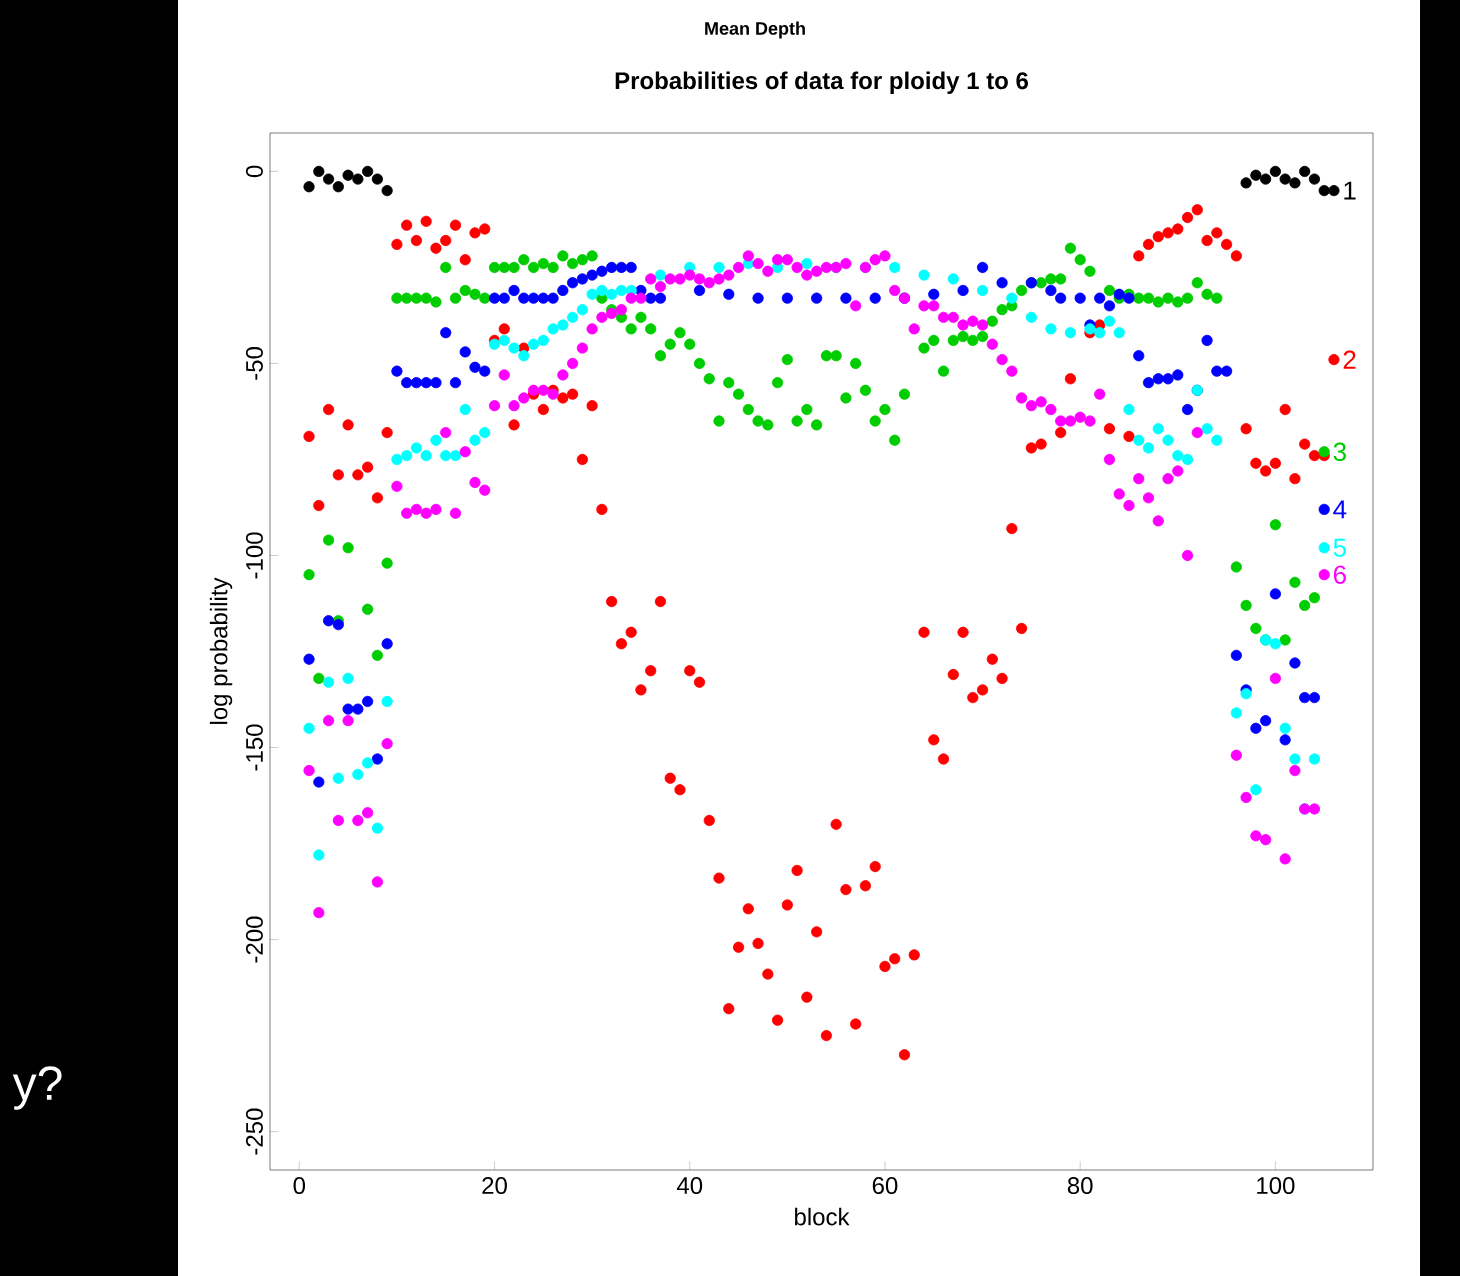 Image resolution: width=1460 pixels, height=1276 pixels. I want to click on x-tick-label: 60, so click(885, 1186).